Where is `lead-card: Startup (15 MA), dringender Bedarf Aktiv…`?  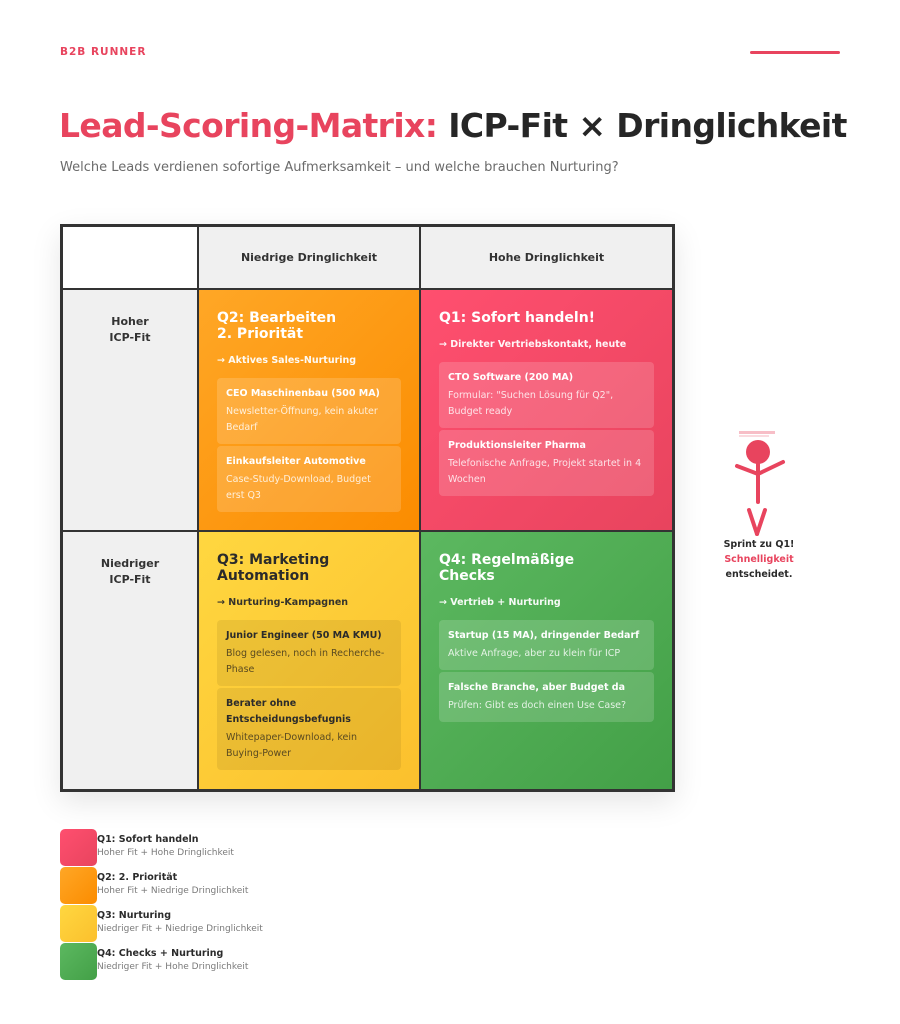
lead-card: Startup (15 MA), dringender Bedarf Aktiv… is located at coordinates (546, 645).